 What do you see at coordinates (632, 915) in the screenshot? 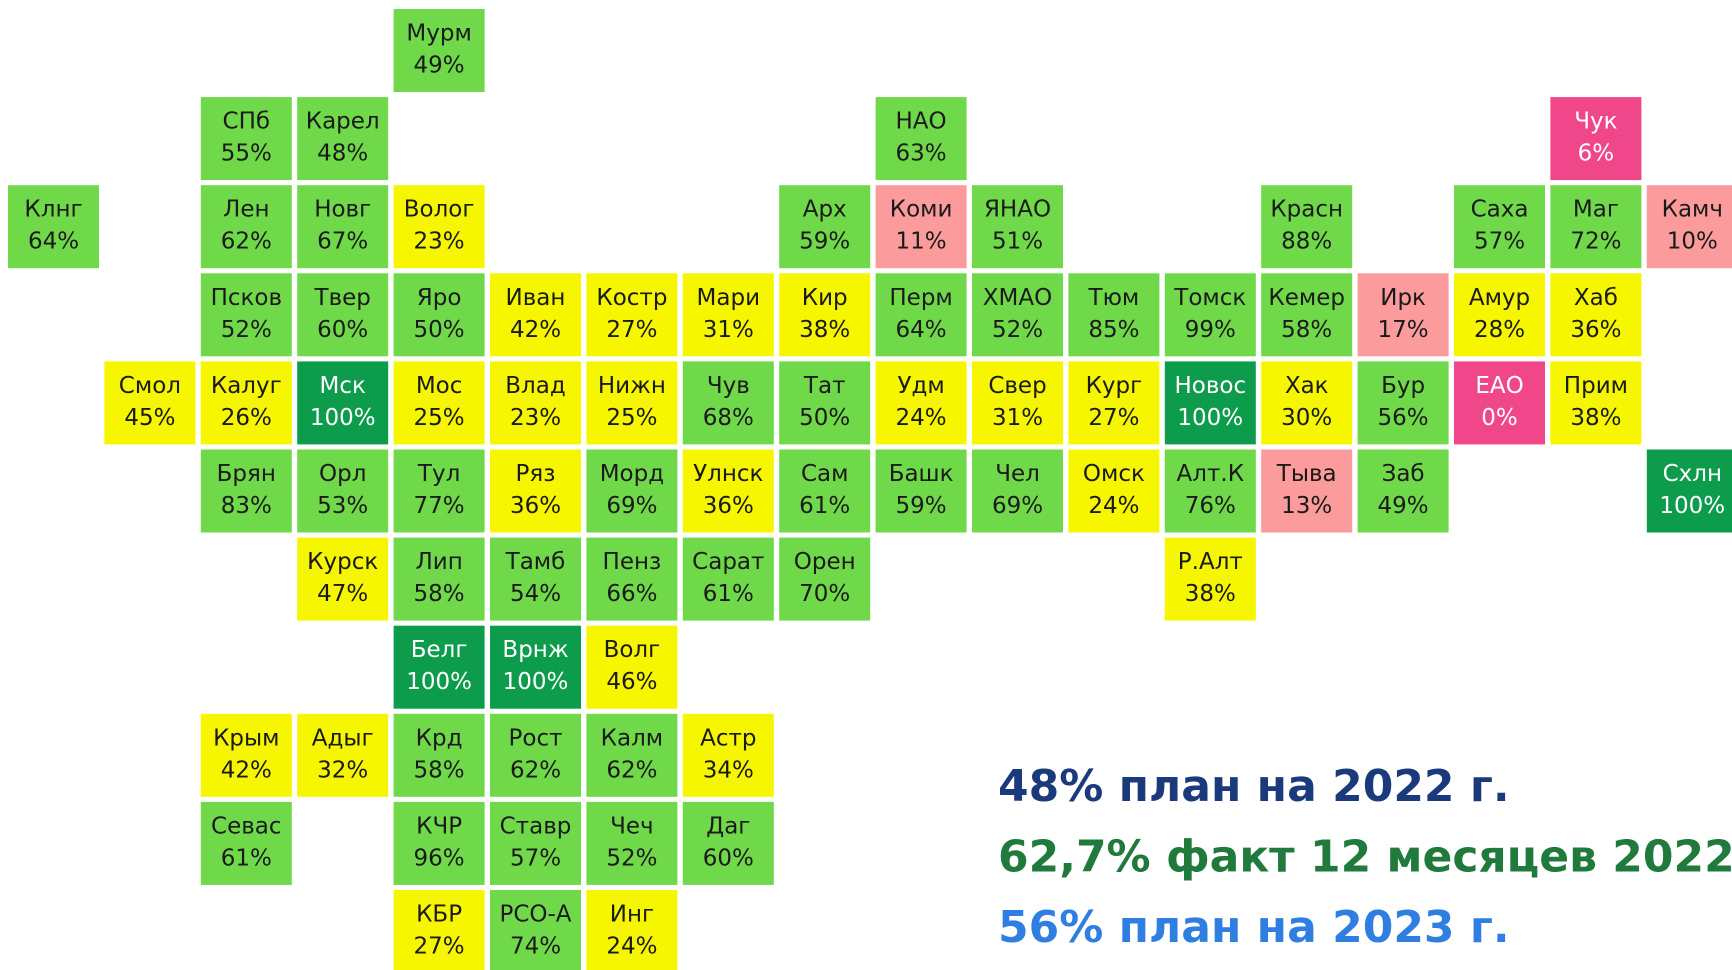
I see `region-name: Инг` at bounding box center [632, 915].